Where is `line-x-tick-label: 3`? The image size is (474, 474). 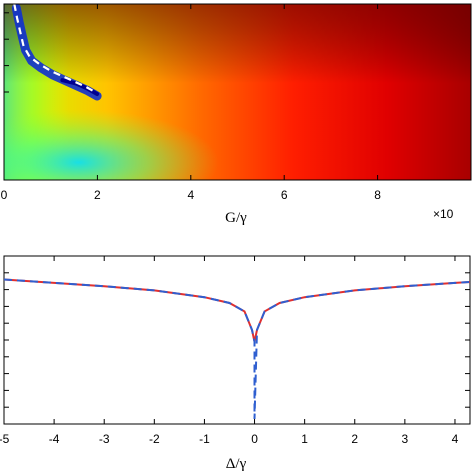 line-x-tick-label: 3 is located at coordinates (405, 439).